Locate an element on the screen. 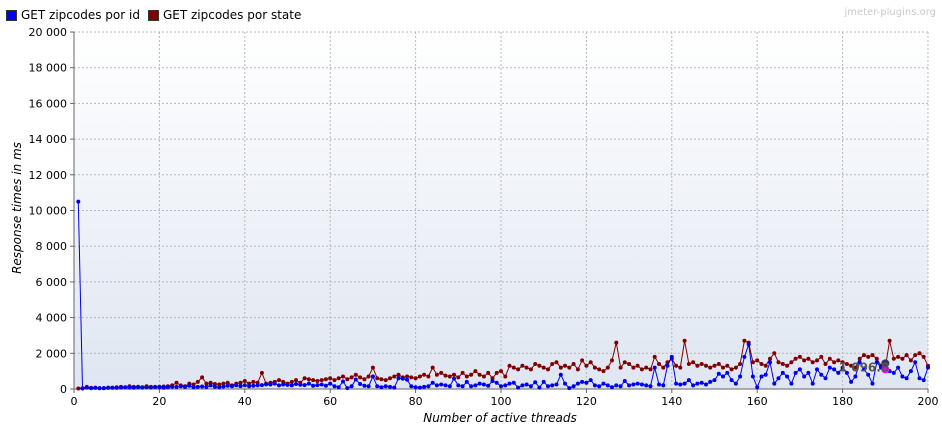 The image size is (942, 431). x-tick-label: 180 is located at coordinates (842, 401).